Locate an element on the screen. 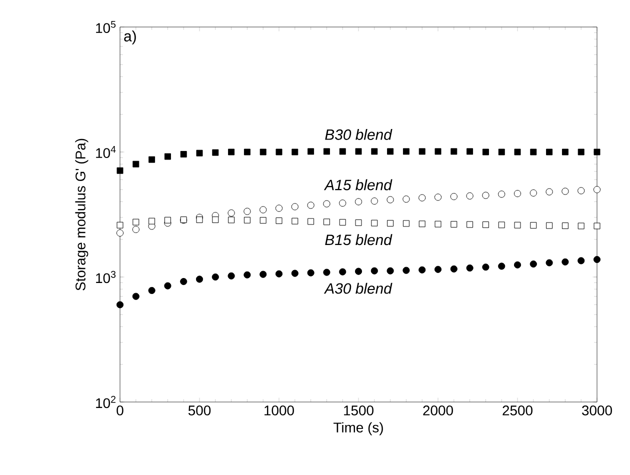 This screenshot has width=630, height=475. x-tick-label: 2000 is located at coordinates (438, 411).